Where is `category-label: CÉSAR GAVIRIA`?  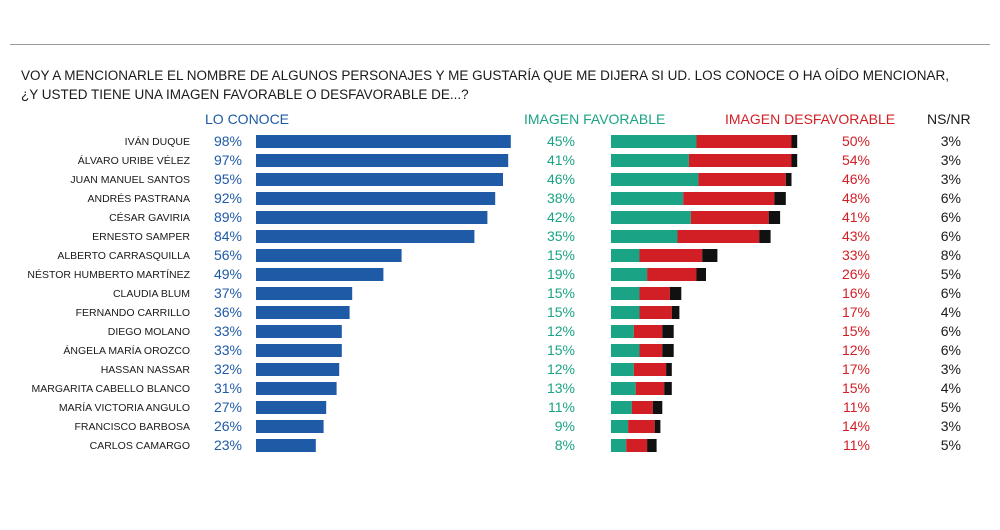 category-label: CÉSAR GAVIRIA is located at coordinates (149, 217).